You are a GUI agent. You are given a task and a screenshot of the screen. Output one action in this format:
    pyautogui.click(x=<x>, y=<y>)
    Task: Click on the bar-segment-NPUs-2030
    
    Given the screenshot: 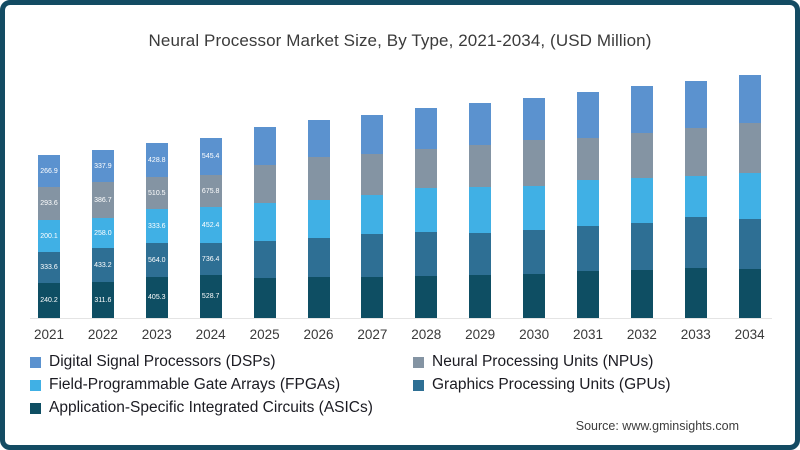 What is the action you would take?
    pyautogui.click(x=534, y=163)
    